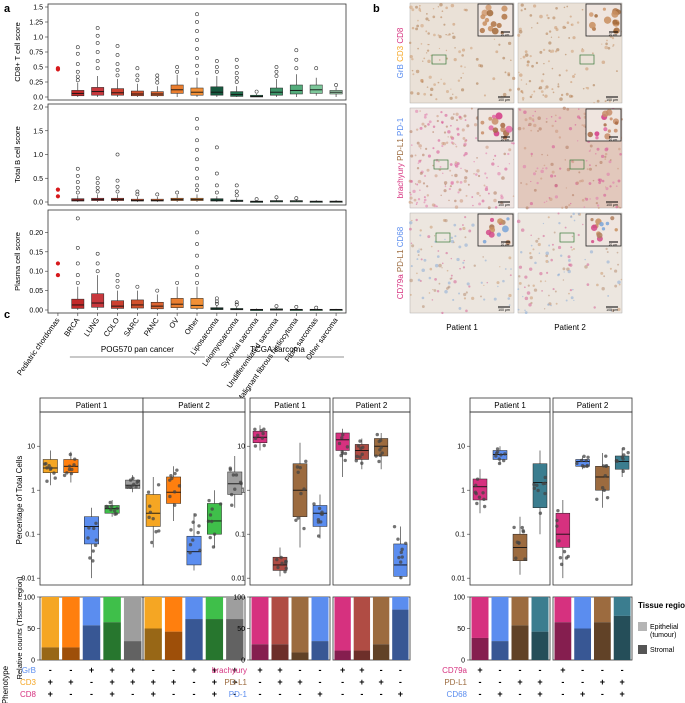 The height and width of the screenshot is (703, 685). Describe the element at coordinates (461, 158) in the screenshot. I see `micrograph-tile: 20 μm 100 μm` at that location.